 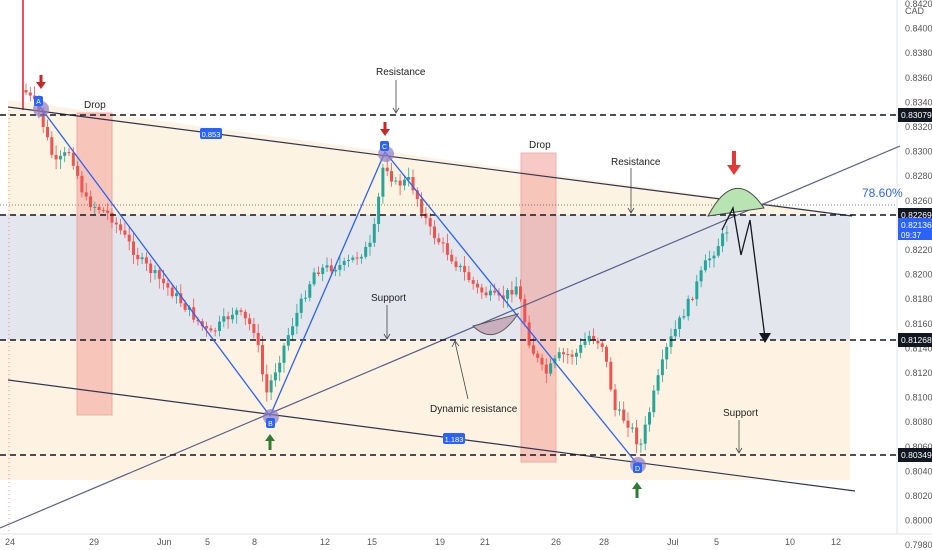 I want to click on ratio-badge-2-label: 1.183, so click(x=454, y=439).